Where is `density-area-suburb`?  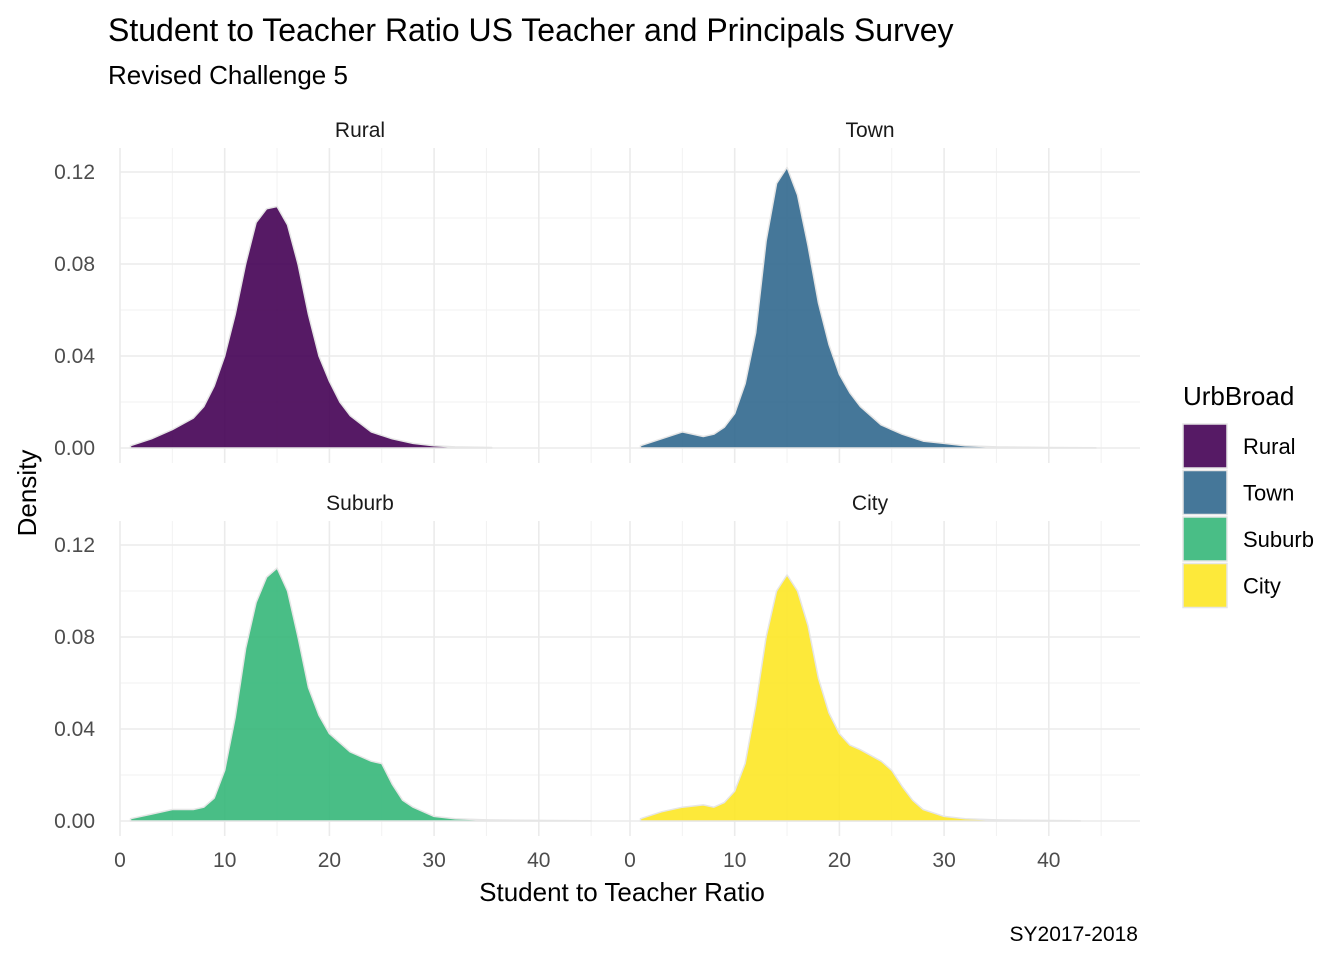
density-area-suburb is located at coordinates (360, 694).